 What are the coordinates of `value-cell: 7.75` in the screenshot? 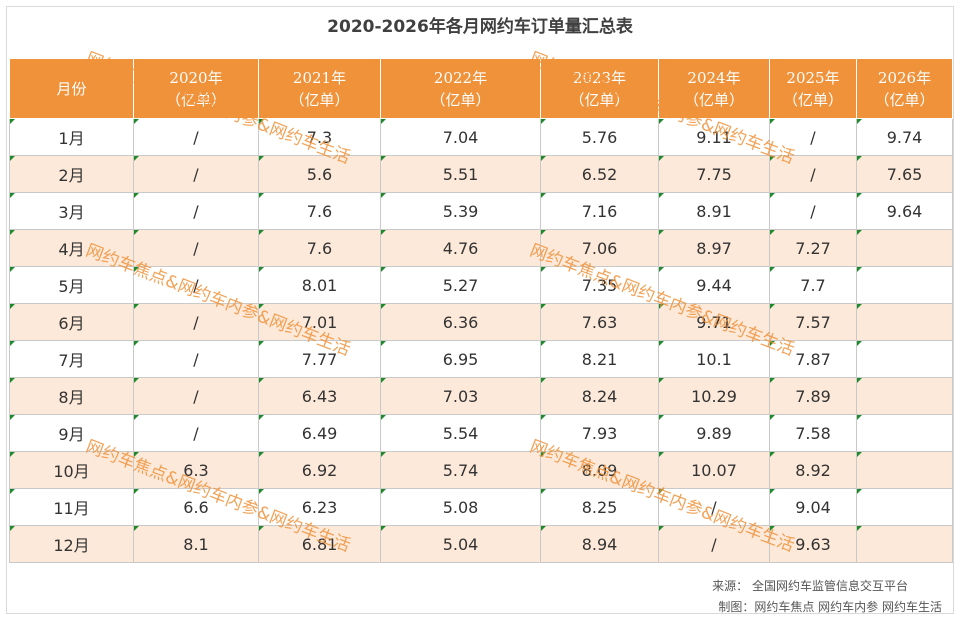 It's located at (714, 174).